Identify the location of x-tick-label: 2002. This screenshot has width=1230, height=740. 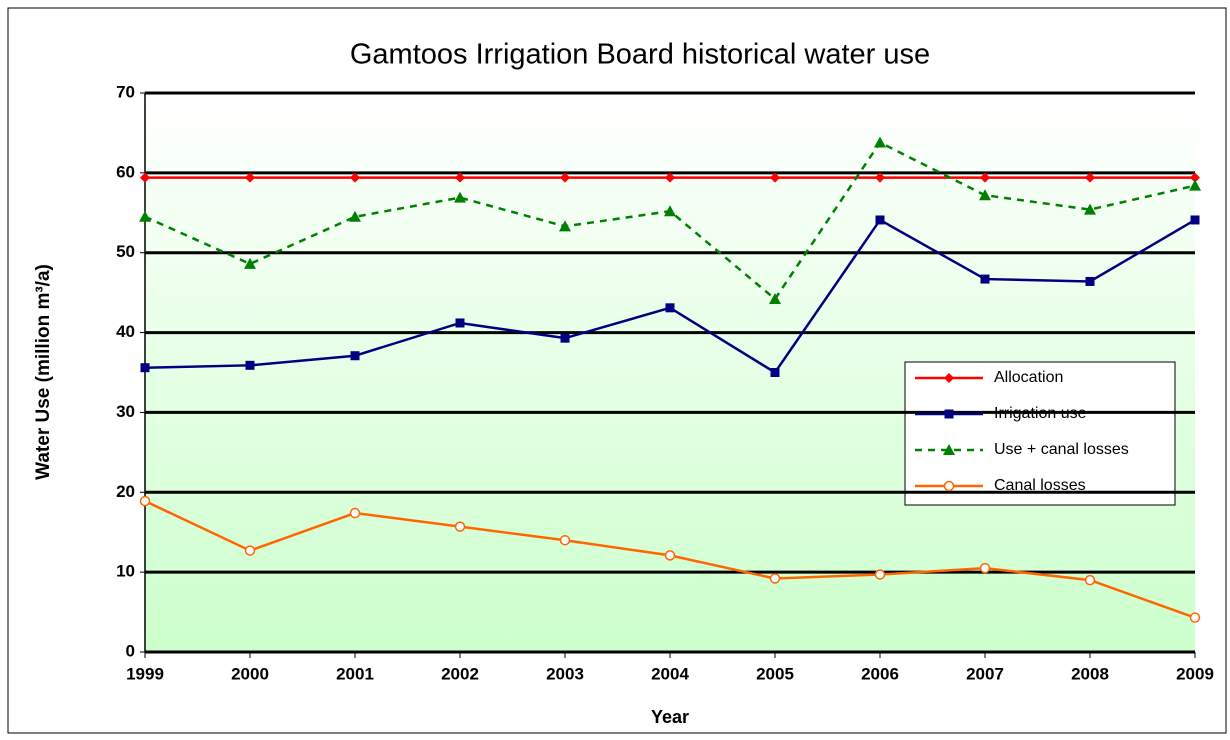
(460, 673).